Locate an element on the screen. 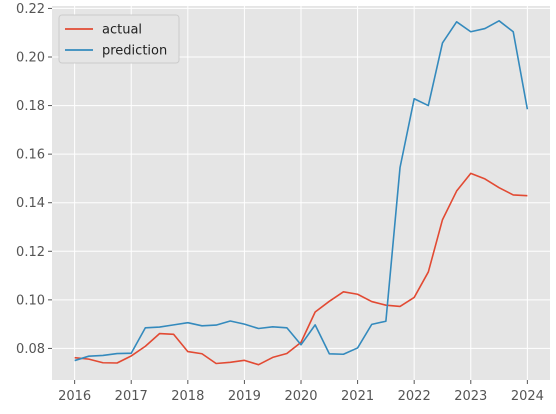 Image resolution: width=556 pixels, height=414 pixels. y-tick-label: 0.16 is located at coordinates (30, 155).